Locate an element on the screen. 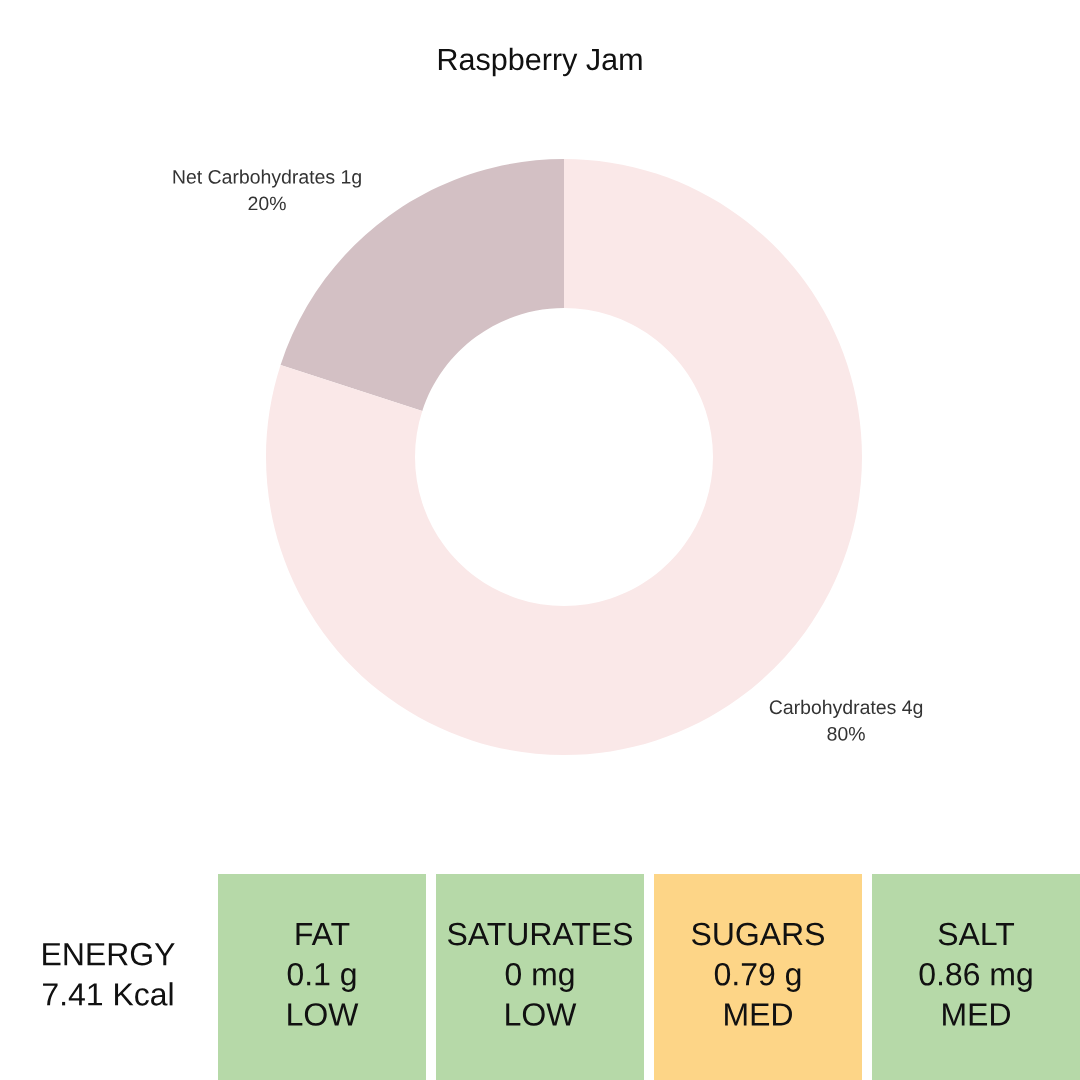 The width and height of the screenshot is (1080, 1080). data-label: 80% is located at coordinates (846, 733).